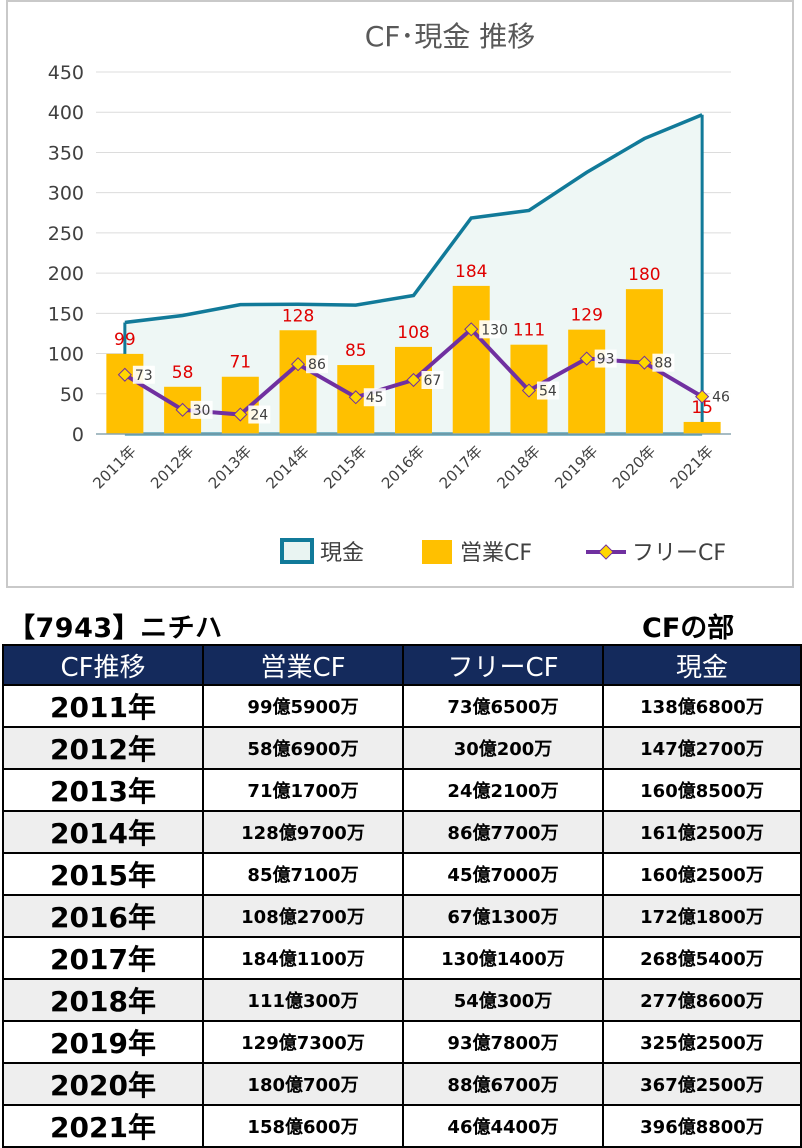 Image resolution: width=802 pixels, height=1148 pixels. Describe the element at coordinates (114, 467) in the screenshot. I see `x-tick-label: 2011年` at that location.